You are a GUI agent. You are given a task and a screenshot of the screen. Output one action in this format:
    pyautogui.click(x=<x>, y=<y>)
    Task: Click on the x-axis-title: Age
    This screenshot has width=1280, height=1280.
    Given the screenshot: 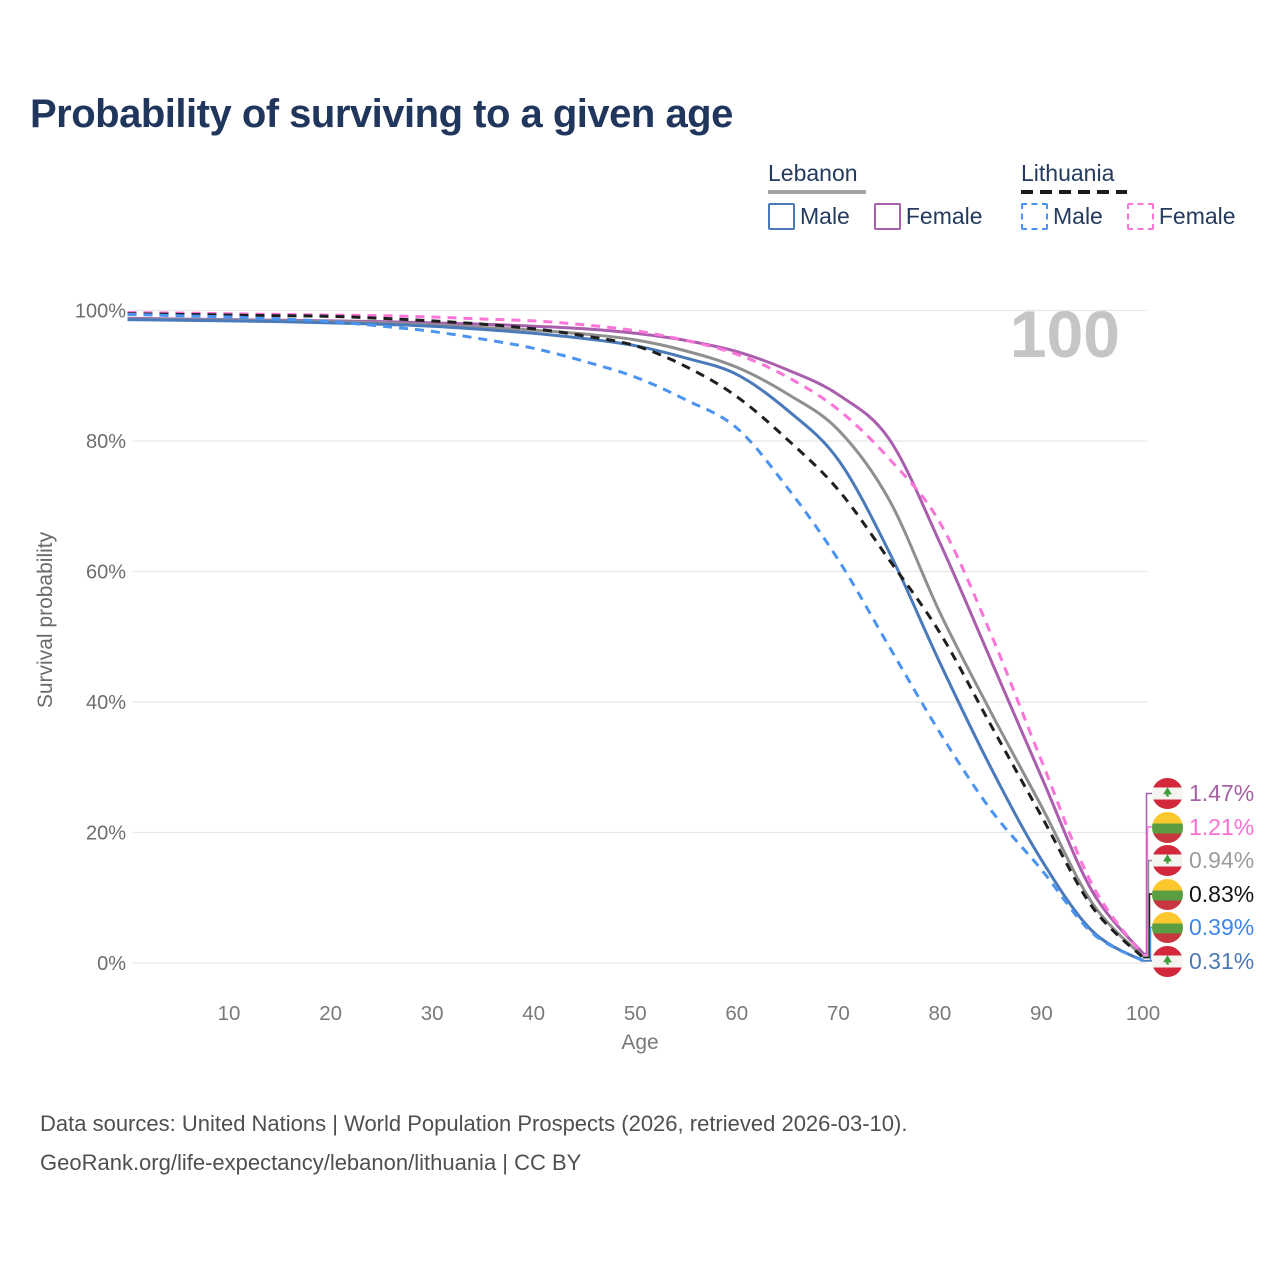 What is the action you would take?
    pyautogui.click(x=639, y=1042)
    